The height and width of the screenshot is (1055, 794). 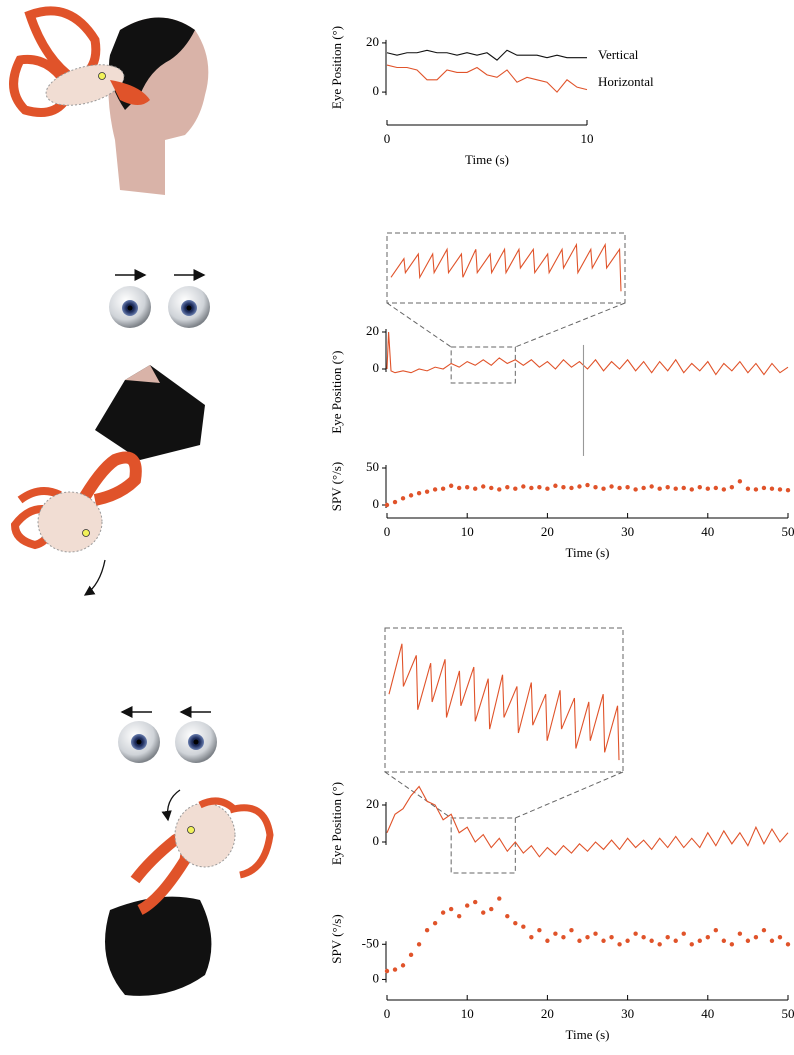 What do you see at coordinates (189, 892) in the screenshot?
I see `ear-illustration-bottom` at bounding box center [189, 892].